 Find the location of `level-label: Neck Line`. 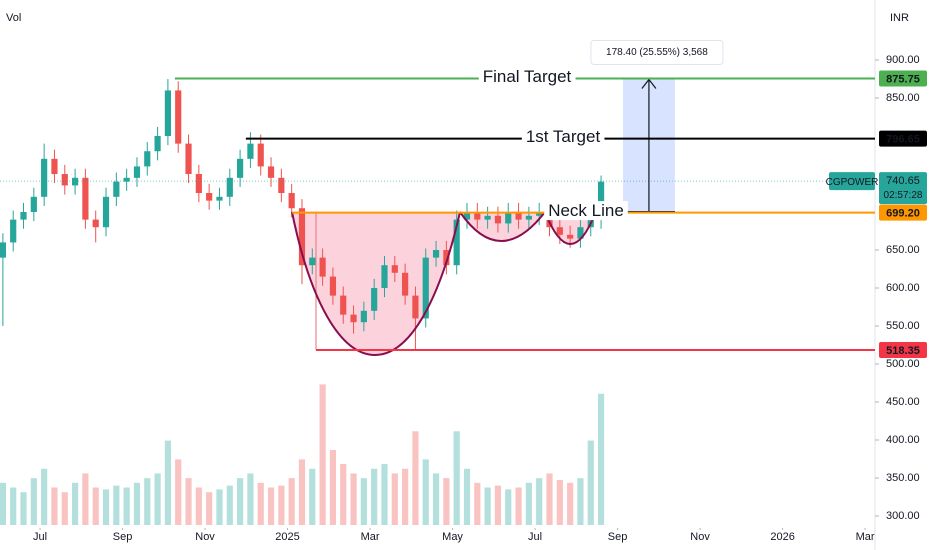

level-label: Neck Line is located at coordinates (586, 210).